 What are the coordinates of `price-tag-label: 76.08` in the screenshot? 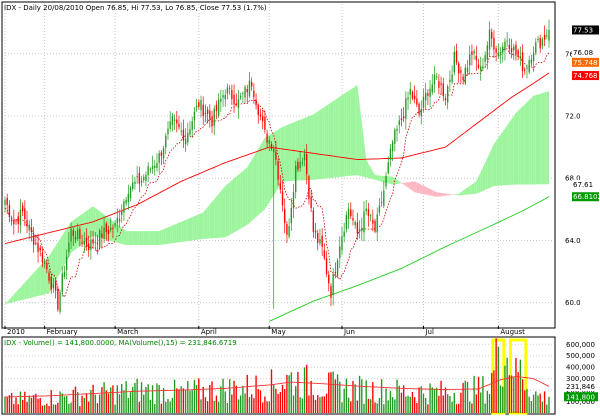 It's located at (583, 53).